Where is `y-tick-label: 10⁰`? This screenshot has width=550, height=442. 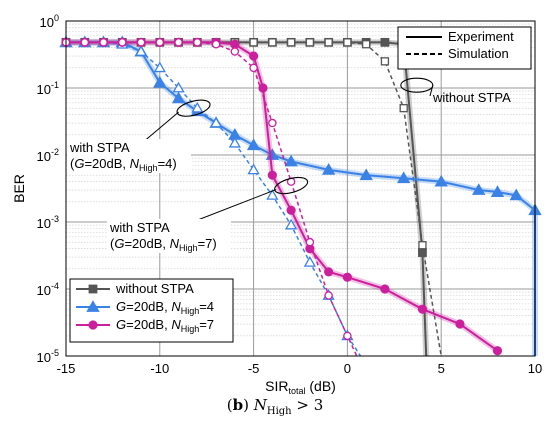
y-tick-label: 10⁰ is located at coordinates (49, 21).